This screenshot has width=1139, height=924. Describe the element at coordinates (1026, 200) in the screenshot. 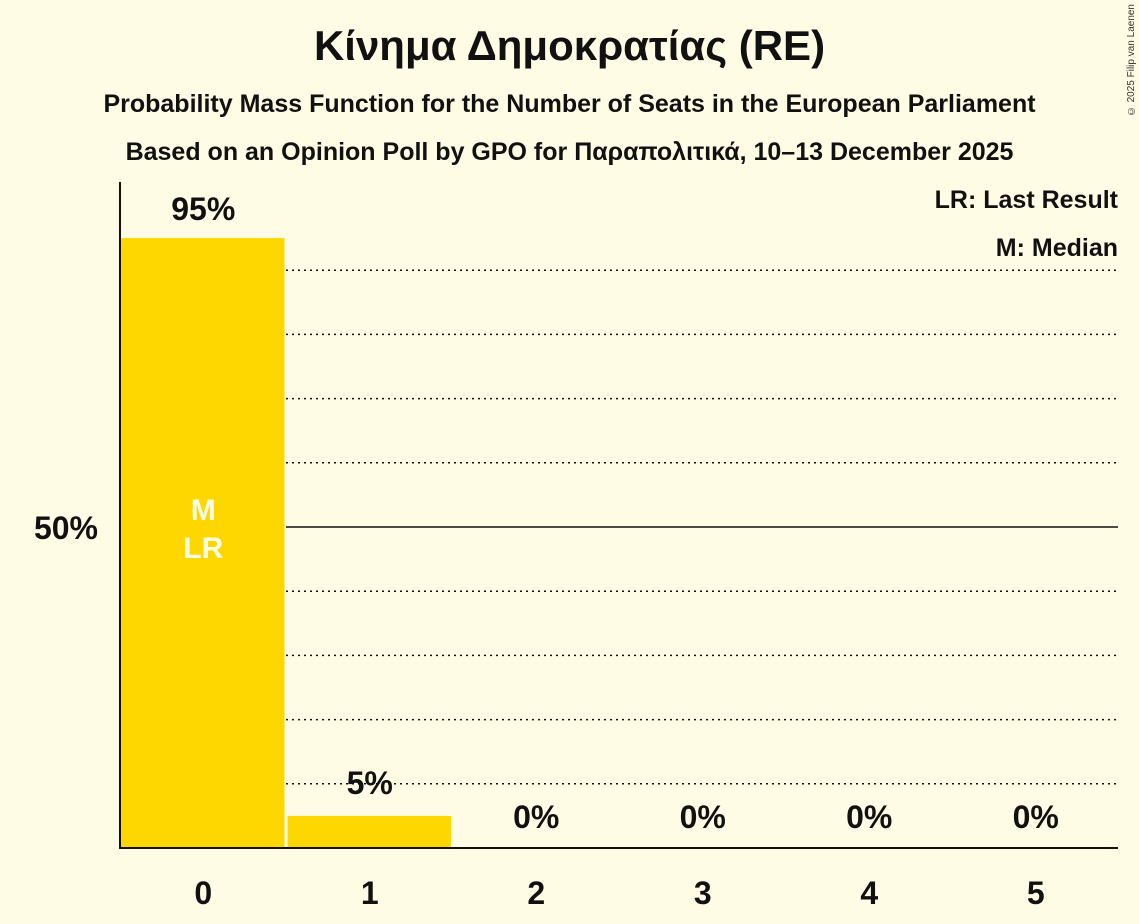

I see `legend-last-result: LR: Last Result` at that location.